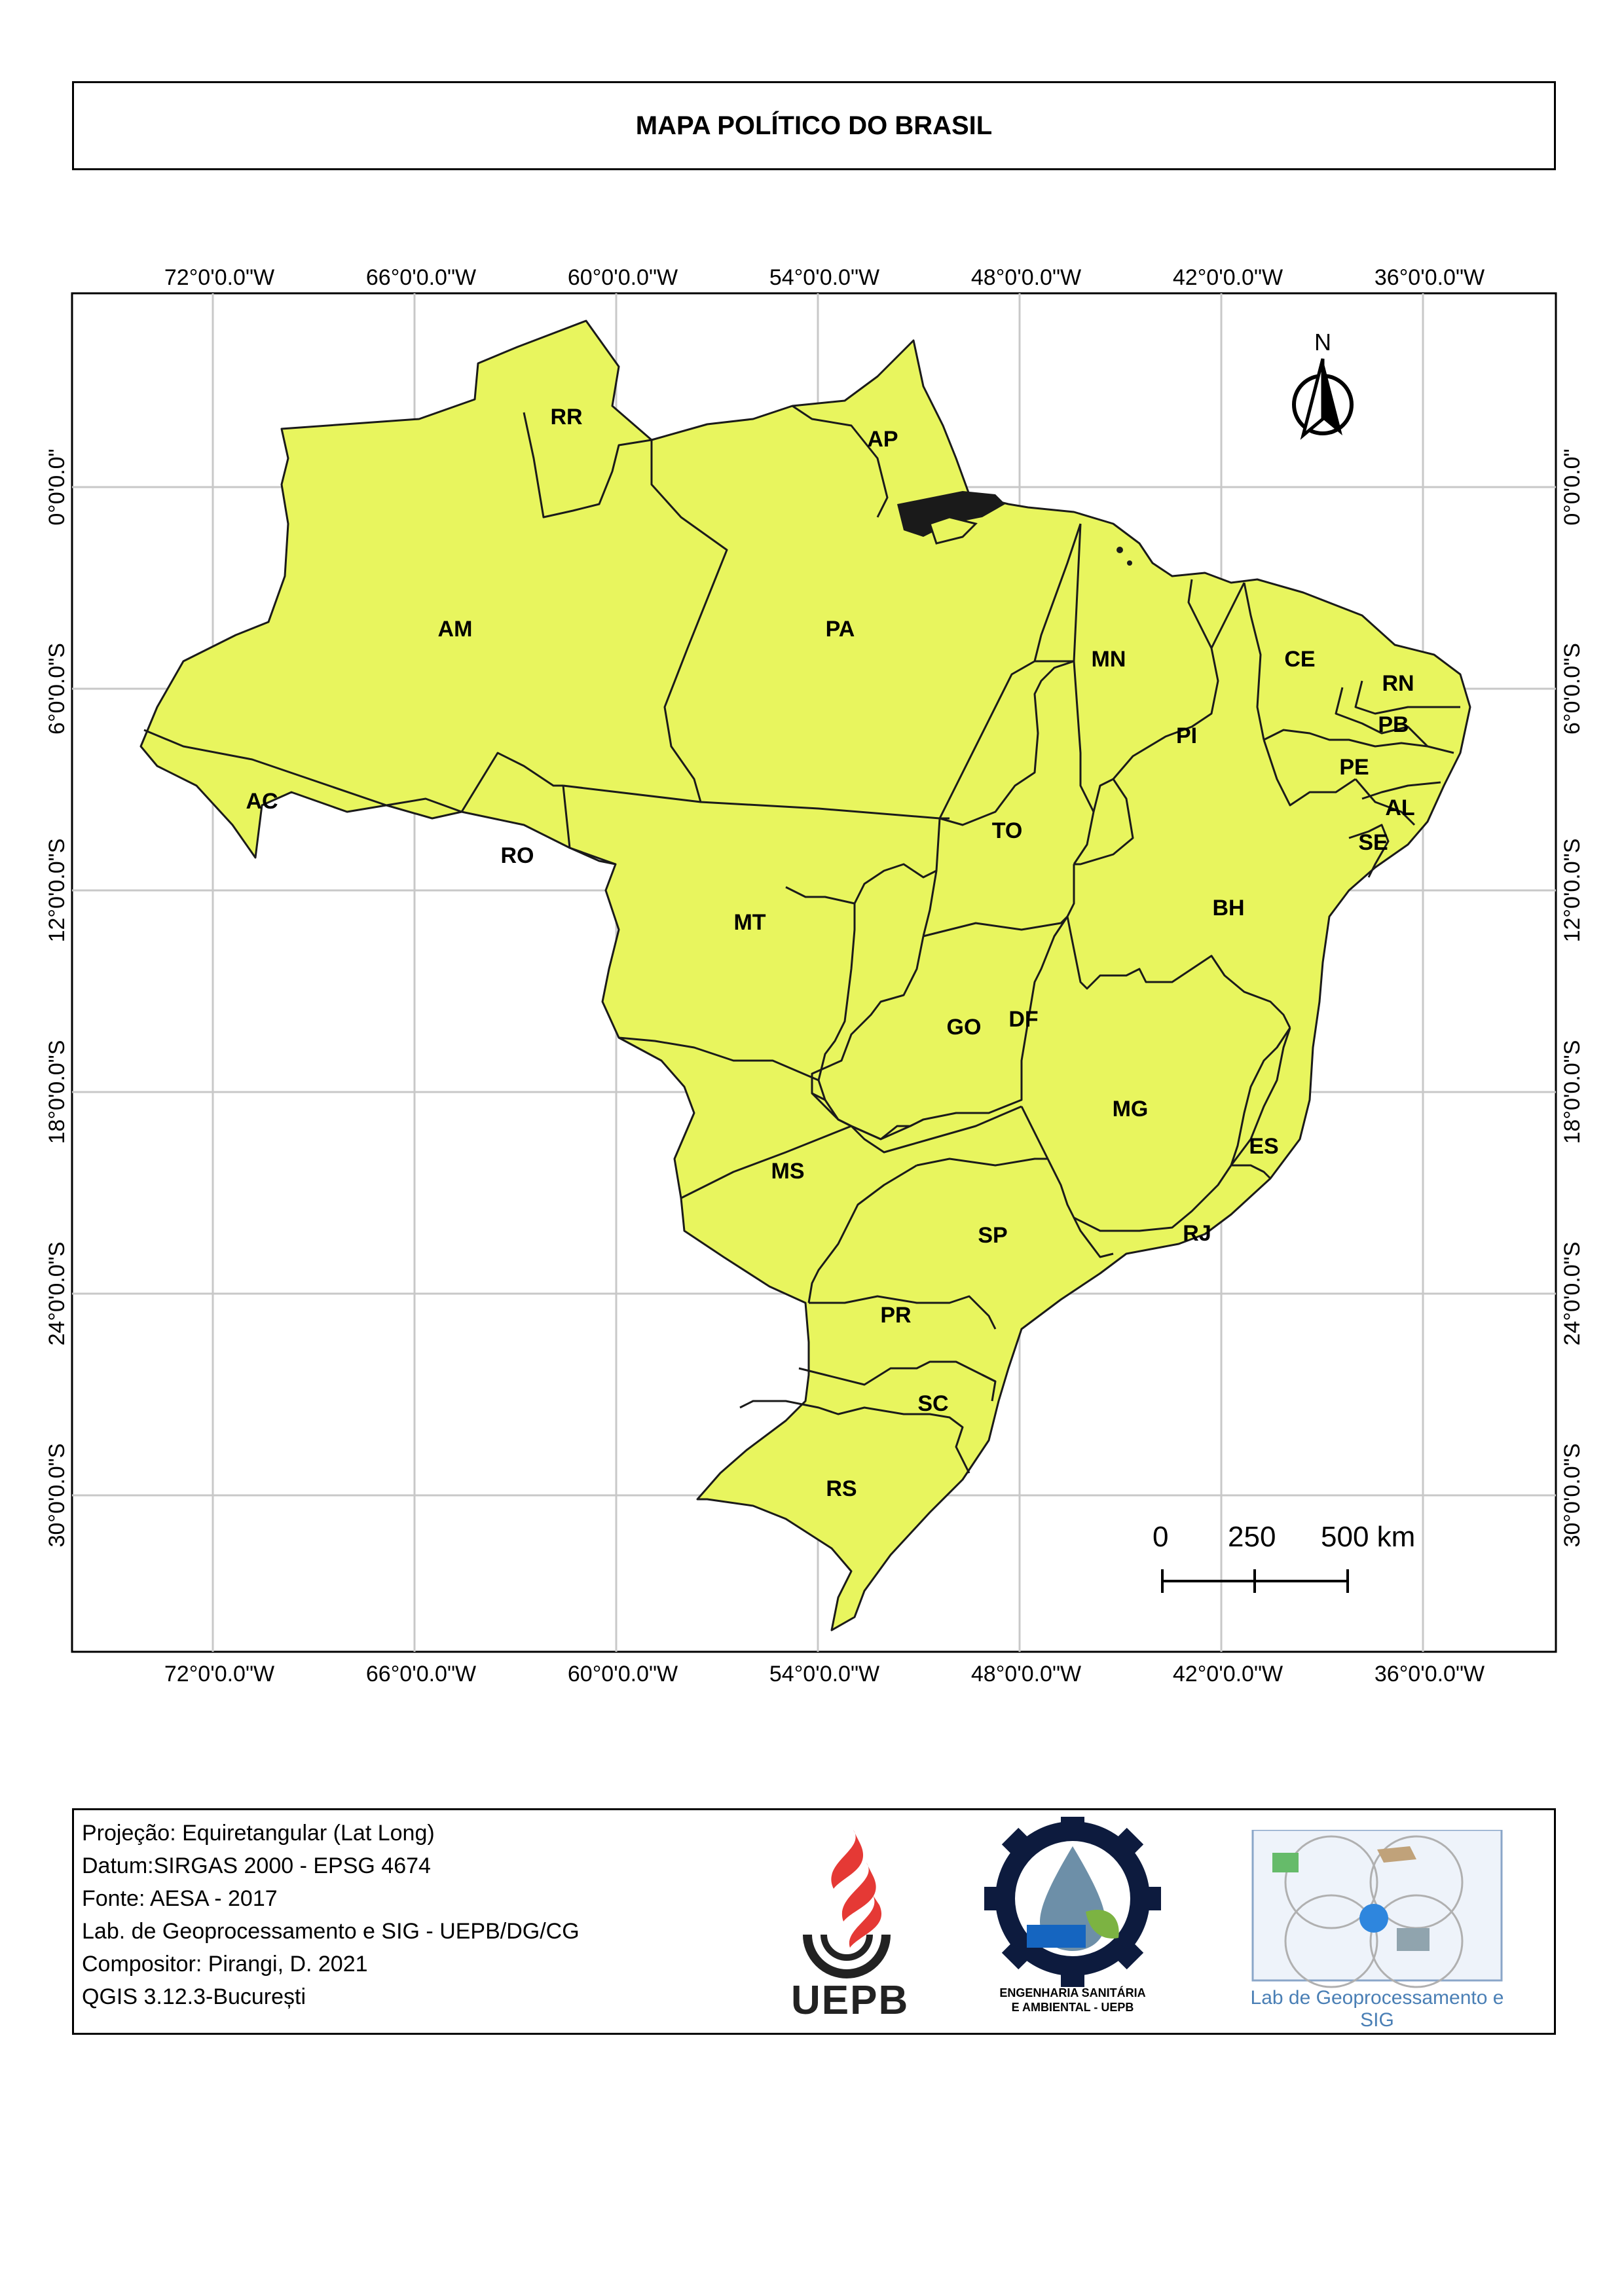 The width and height of the screenshot is (1624, 2296). Describe the element at coordinates (1368, 1537) in the screenshot. I see `scale-tick-label: 500 km` at that location.